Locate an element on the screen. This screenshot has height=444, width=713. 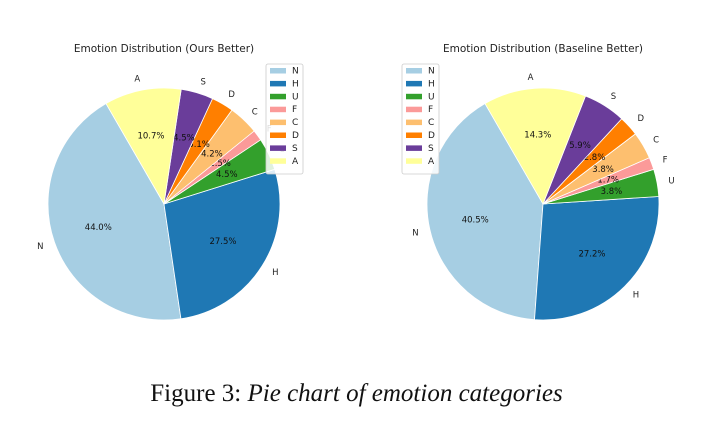
slice-pct-label: 3.1% is located at coordinates (199, 145).